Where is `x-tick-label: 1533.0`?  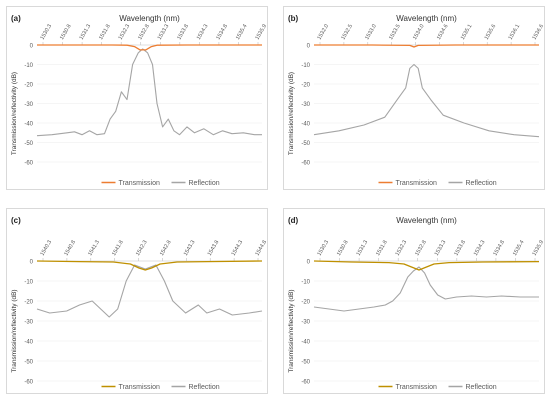
x-tick-label: 1533.0 is located at coordinates (371, 32).